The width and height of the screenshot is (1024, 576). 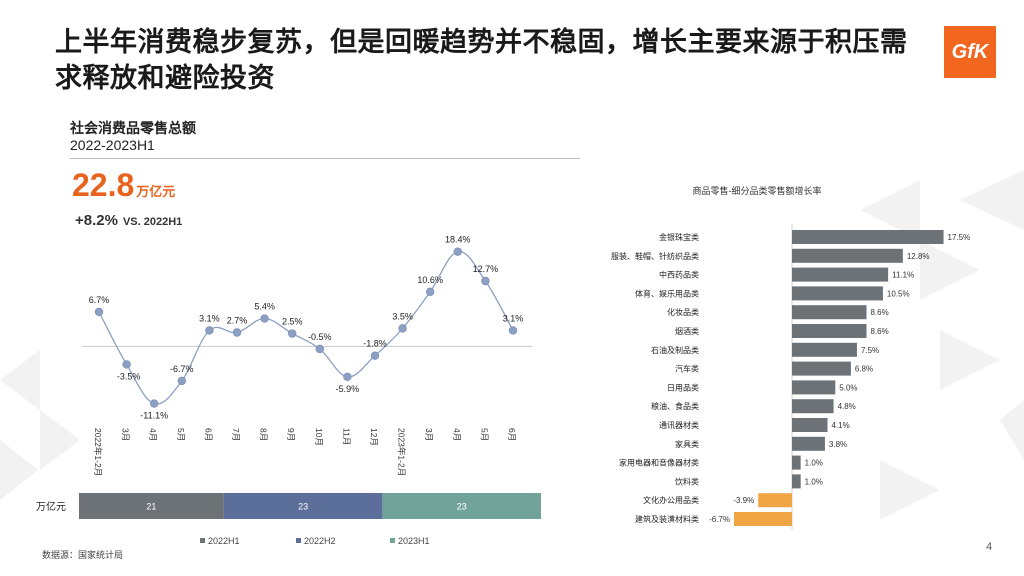 What do you see at coordinates (864, 369) in the screenshot?
I see `bar-value-label: 6.8%` at bounding box center [864, 369].